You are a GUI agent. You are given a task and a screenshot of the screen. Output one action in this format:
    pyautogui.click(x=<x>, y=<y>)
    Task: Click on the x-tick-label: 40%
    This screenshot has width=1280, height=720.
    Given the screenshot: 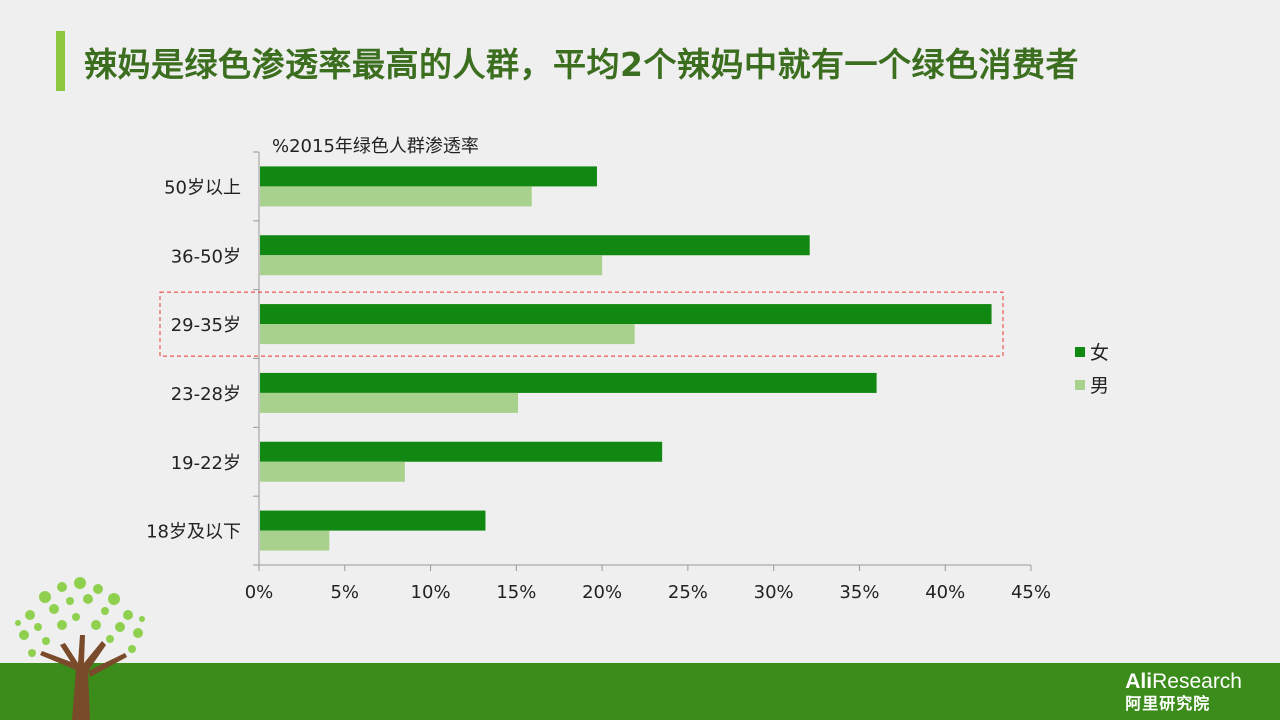 What is the action you would take?
    pyautogui.click(x=945, y=592)
    